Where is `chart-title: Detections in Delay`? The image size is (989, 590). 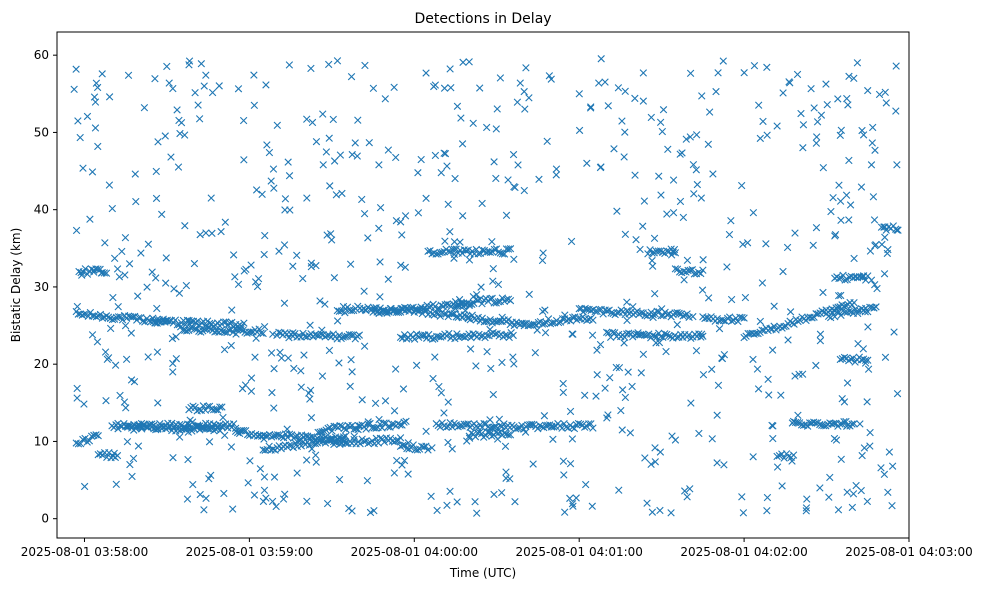
chart-title: Detections in Delay is located at coordinates (482, 19).